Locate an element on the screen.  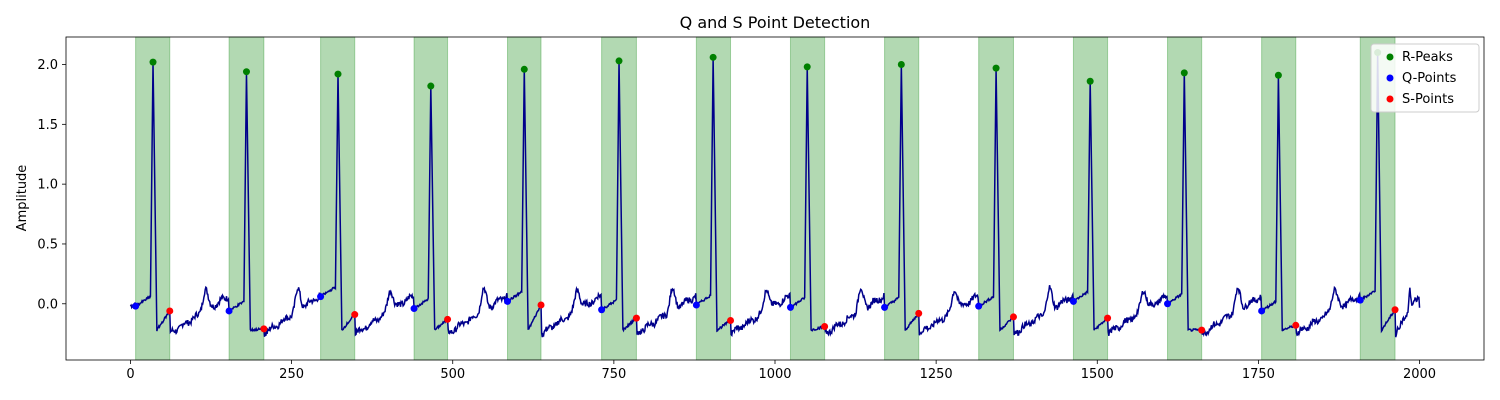
legend-box is located at coordinates (1425, 78).